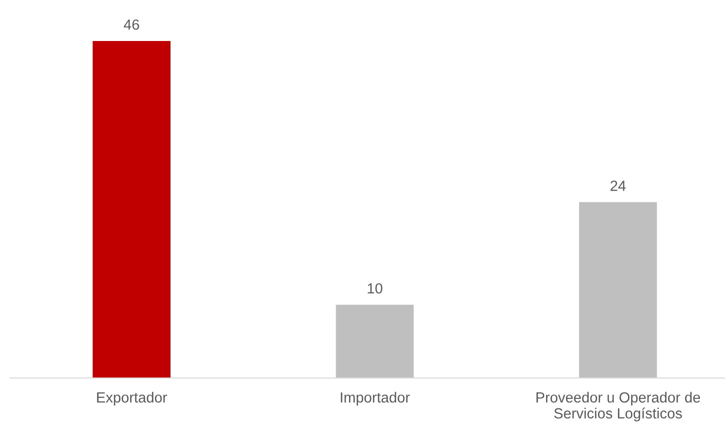 This screenshot has width=725, height=435. Describe the element at coordinates (375, 399) in the screenshot. I see `x-tick-label: Importador` at that location.